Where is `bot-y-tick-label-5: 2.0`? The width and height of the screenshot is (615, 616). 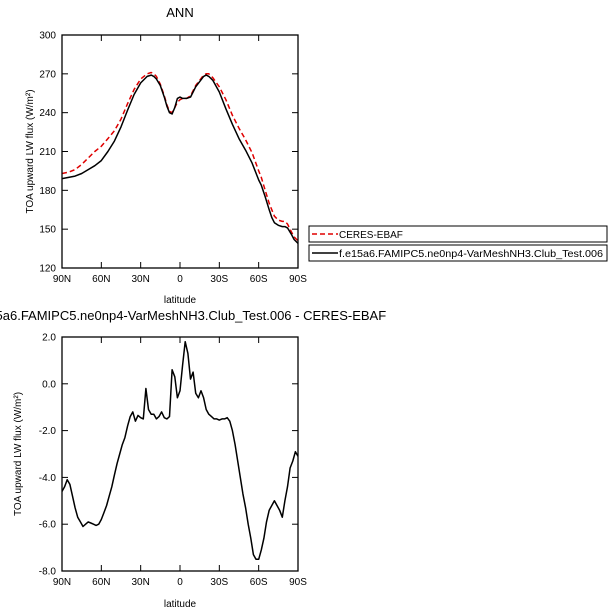
bot-y-tick-label-5: 2.0 is located at coordinates (49, 338).